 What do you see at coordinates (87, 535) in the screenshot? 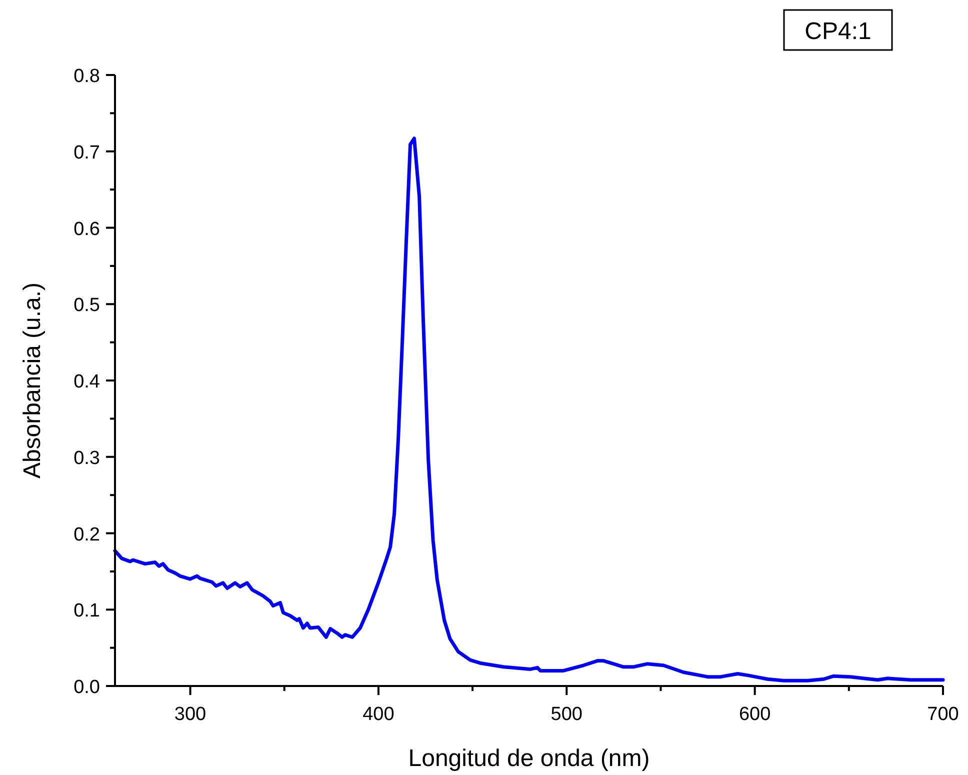
I see `y-tick-label: 0.2` at bounding box center [87, 535].